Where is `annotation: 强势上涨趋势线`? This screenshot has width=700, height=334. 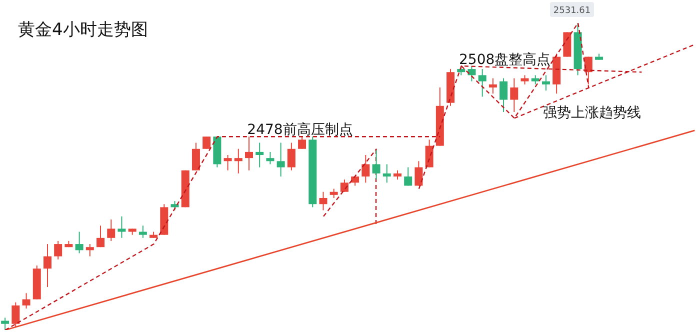 annotation: 强势上涨趋势线 is located at coordinates (592, 113).